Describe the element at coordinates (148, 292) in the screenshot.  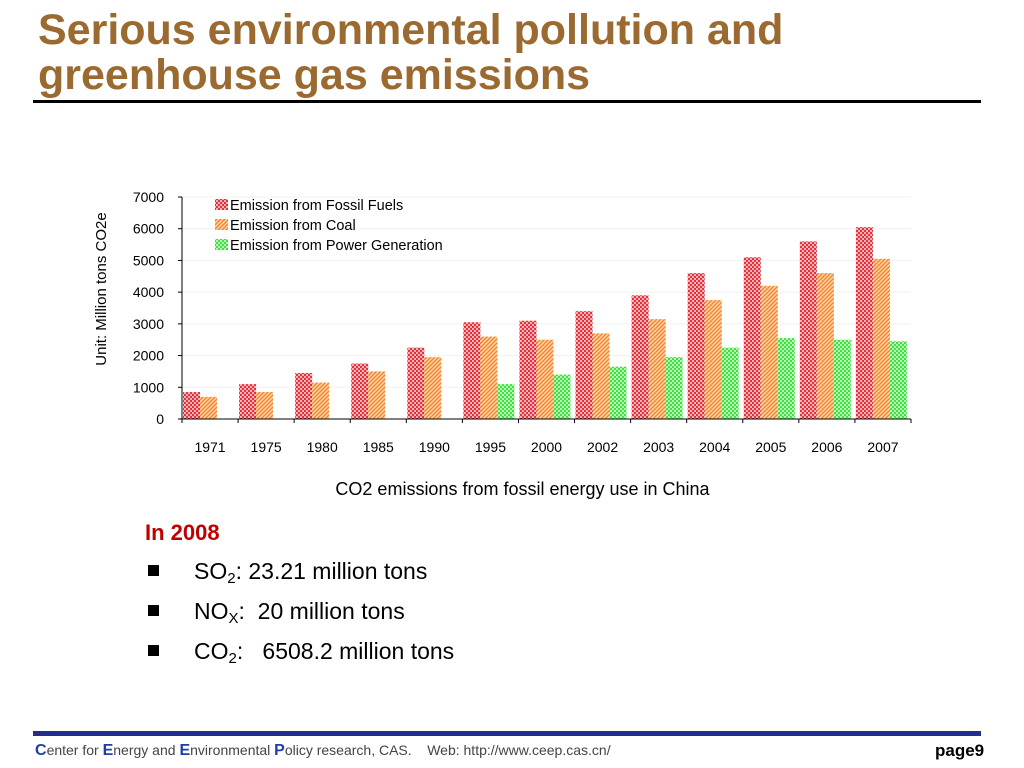
I see `y-tick-label: 4000` at that location.